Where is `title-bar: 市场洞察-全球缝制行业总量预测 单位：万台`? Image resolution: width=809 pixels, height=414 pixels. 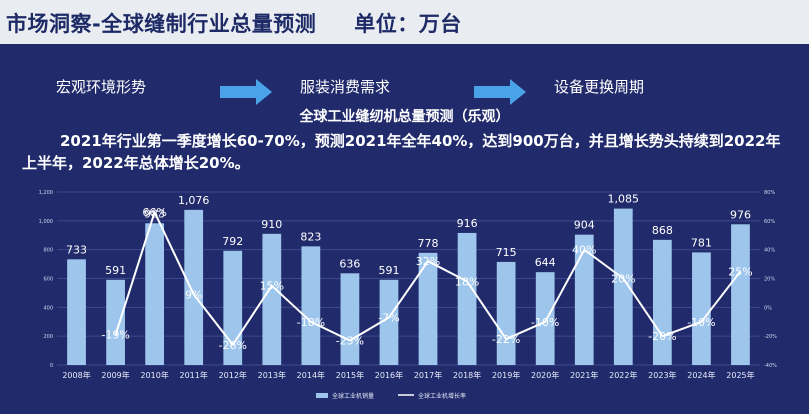
title-bar: 市场洞察-全球缝制行业总量预测 单位：万台 is located at coordinates (404, 22).